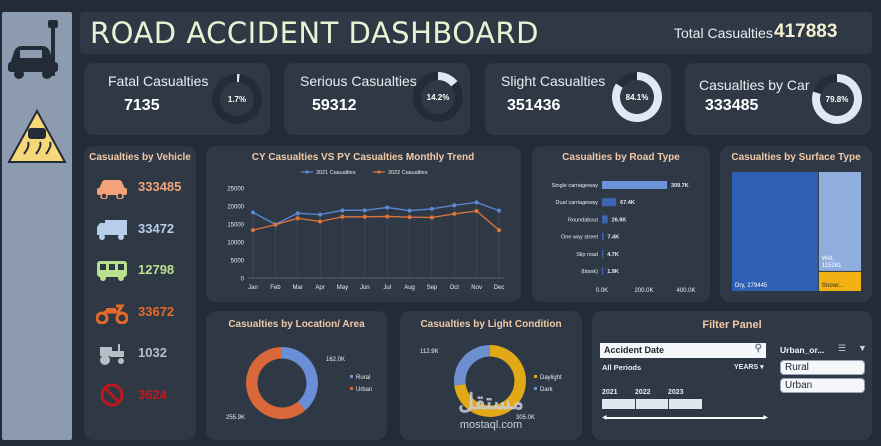  What do you see at coordinates (842, 348) in the screenshot?
I see `multi-select-icon: ☰` at bounding box center [842, 348].